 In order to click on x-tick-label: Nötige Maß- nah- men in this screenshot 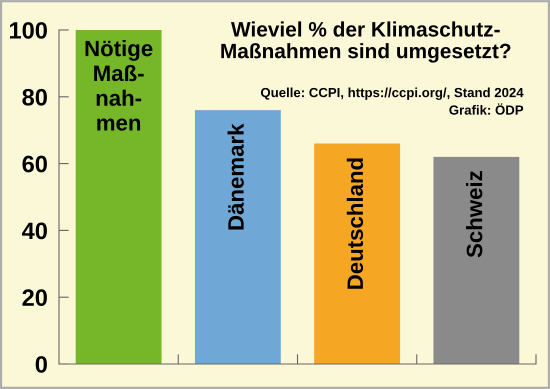, I will do `click(119, 85)`.